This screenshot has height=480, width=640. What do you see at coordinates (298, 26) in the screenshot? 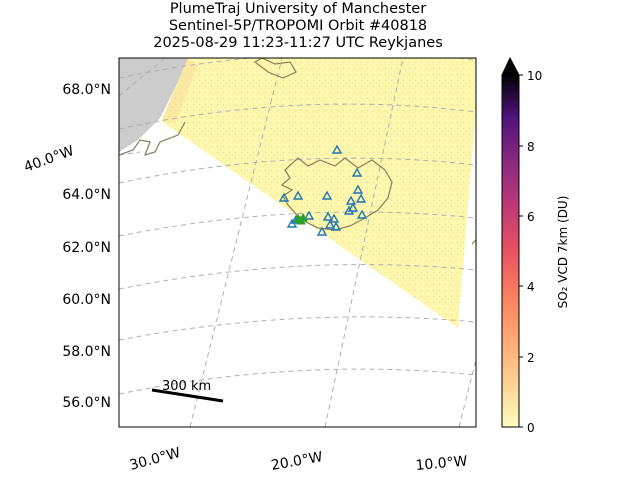
I see `title-line-2: Sentinel-5P/TROPOMI Orbit #40818` at bounding box center [298, 26].